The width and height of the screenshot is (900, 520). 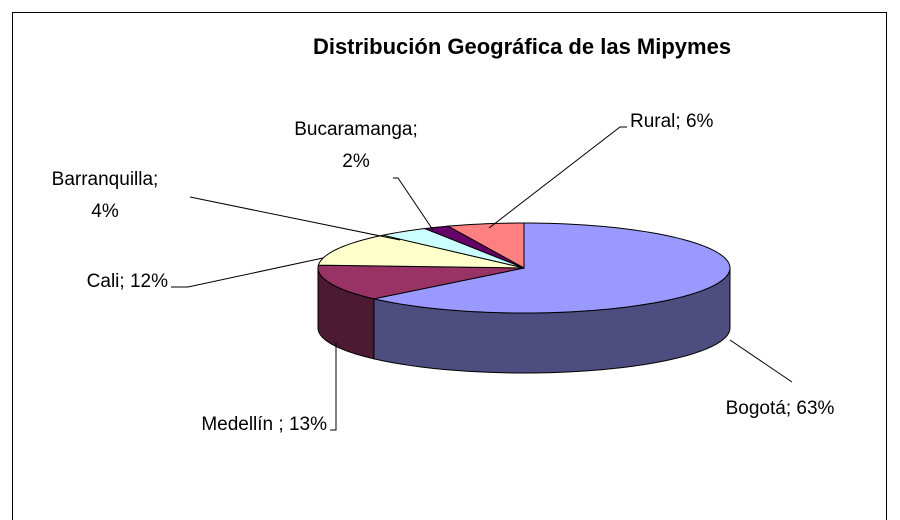 What do you see at coordinates (522, 46) in the screenshot?
I see `chart-title: Distribución Geográfica de las Mipymes` at bounding box center [522, 46].